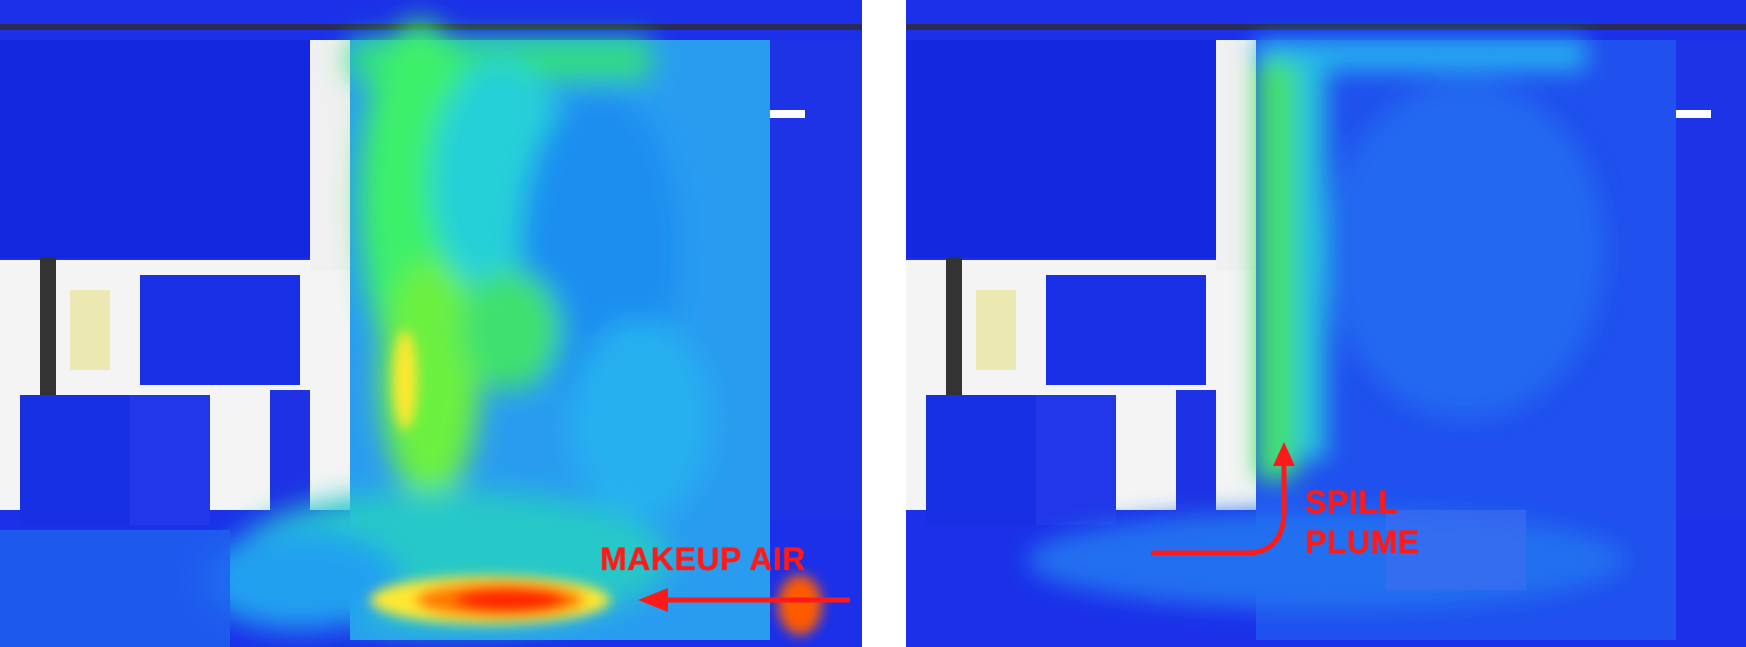  Describe the element at coordinates (115, 588) in the screenshot. I see `floor-left` at that location.